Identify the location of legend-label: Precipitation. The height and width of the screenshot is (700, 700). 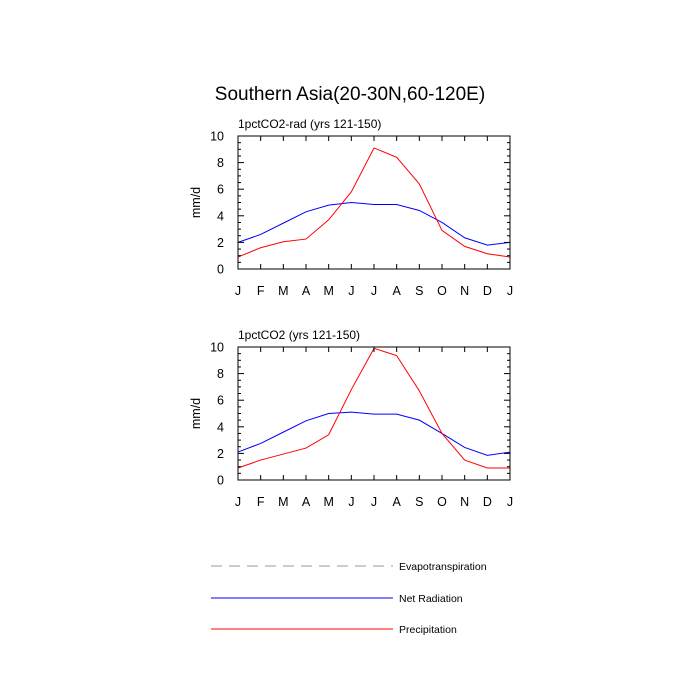
(428, 630).